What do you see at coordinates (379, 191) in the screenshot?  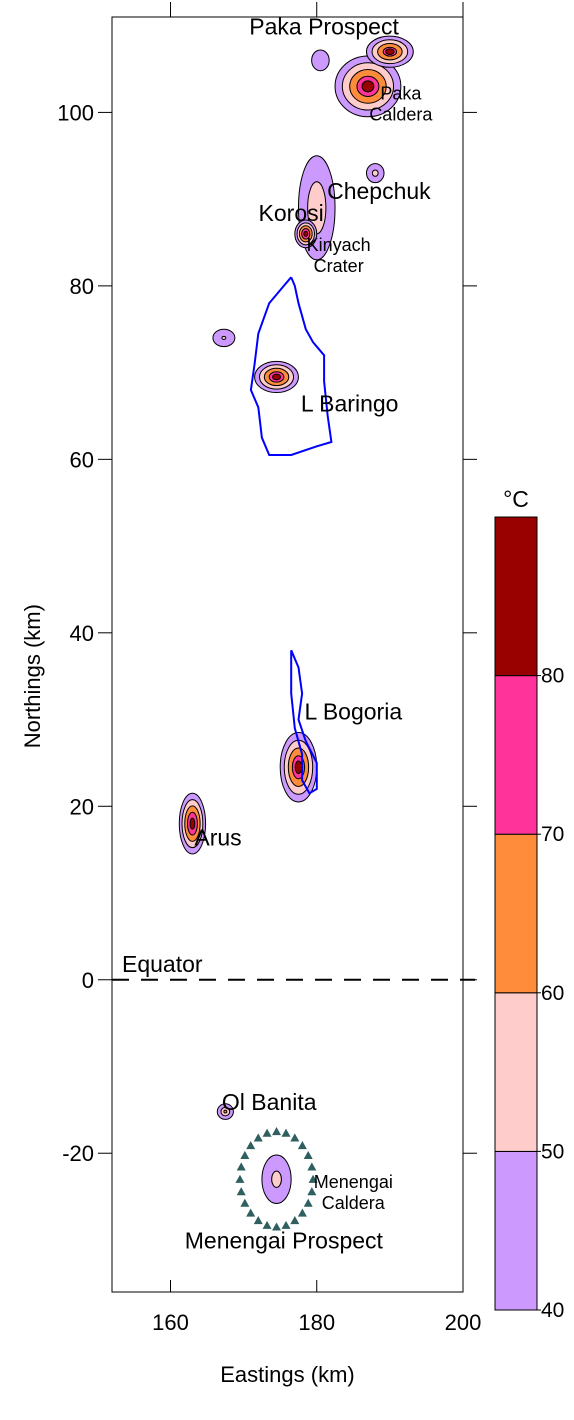 I see `place-label: Chepchuk` at bounding box center [379, 191].